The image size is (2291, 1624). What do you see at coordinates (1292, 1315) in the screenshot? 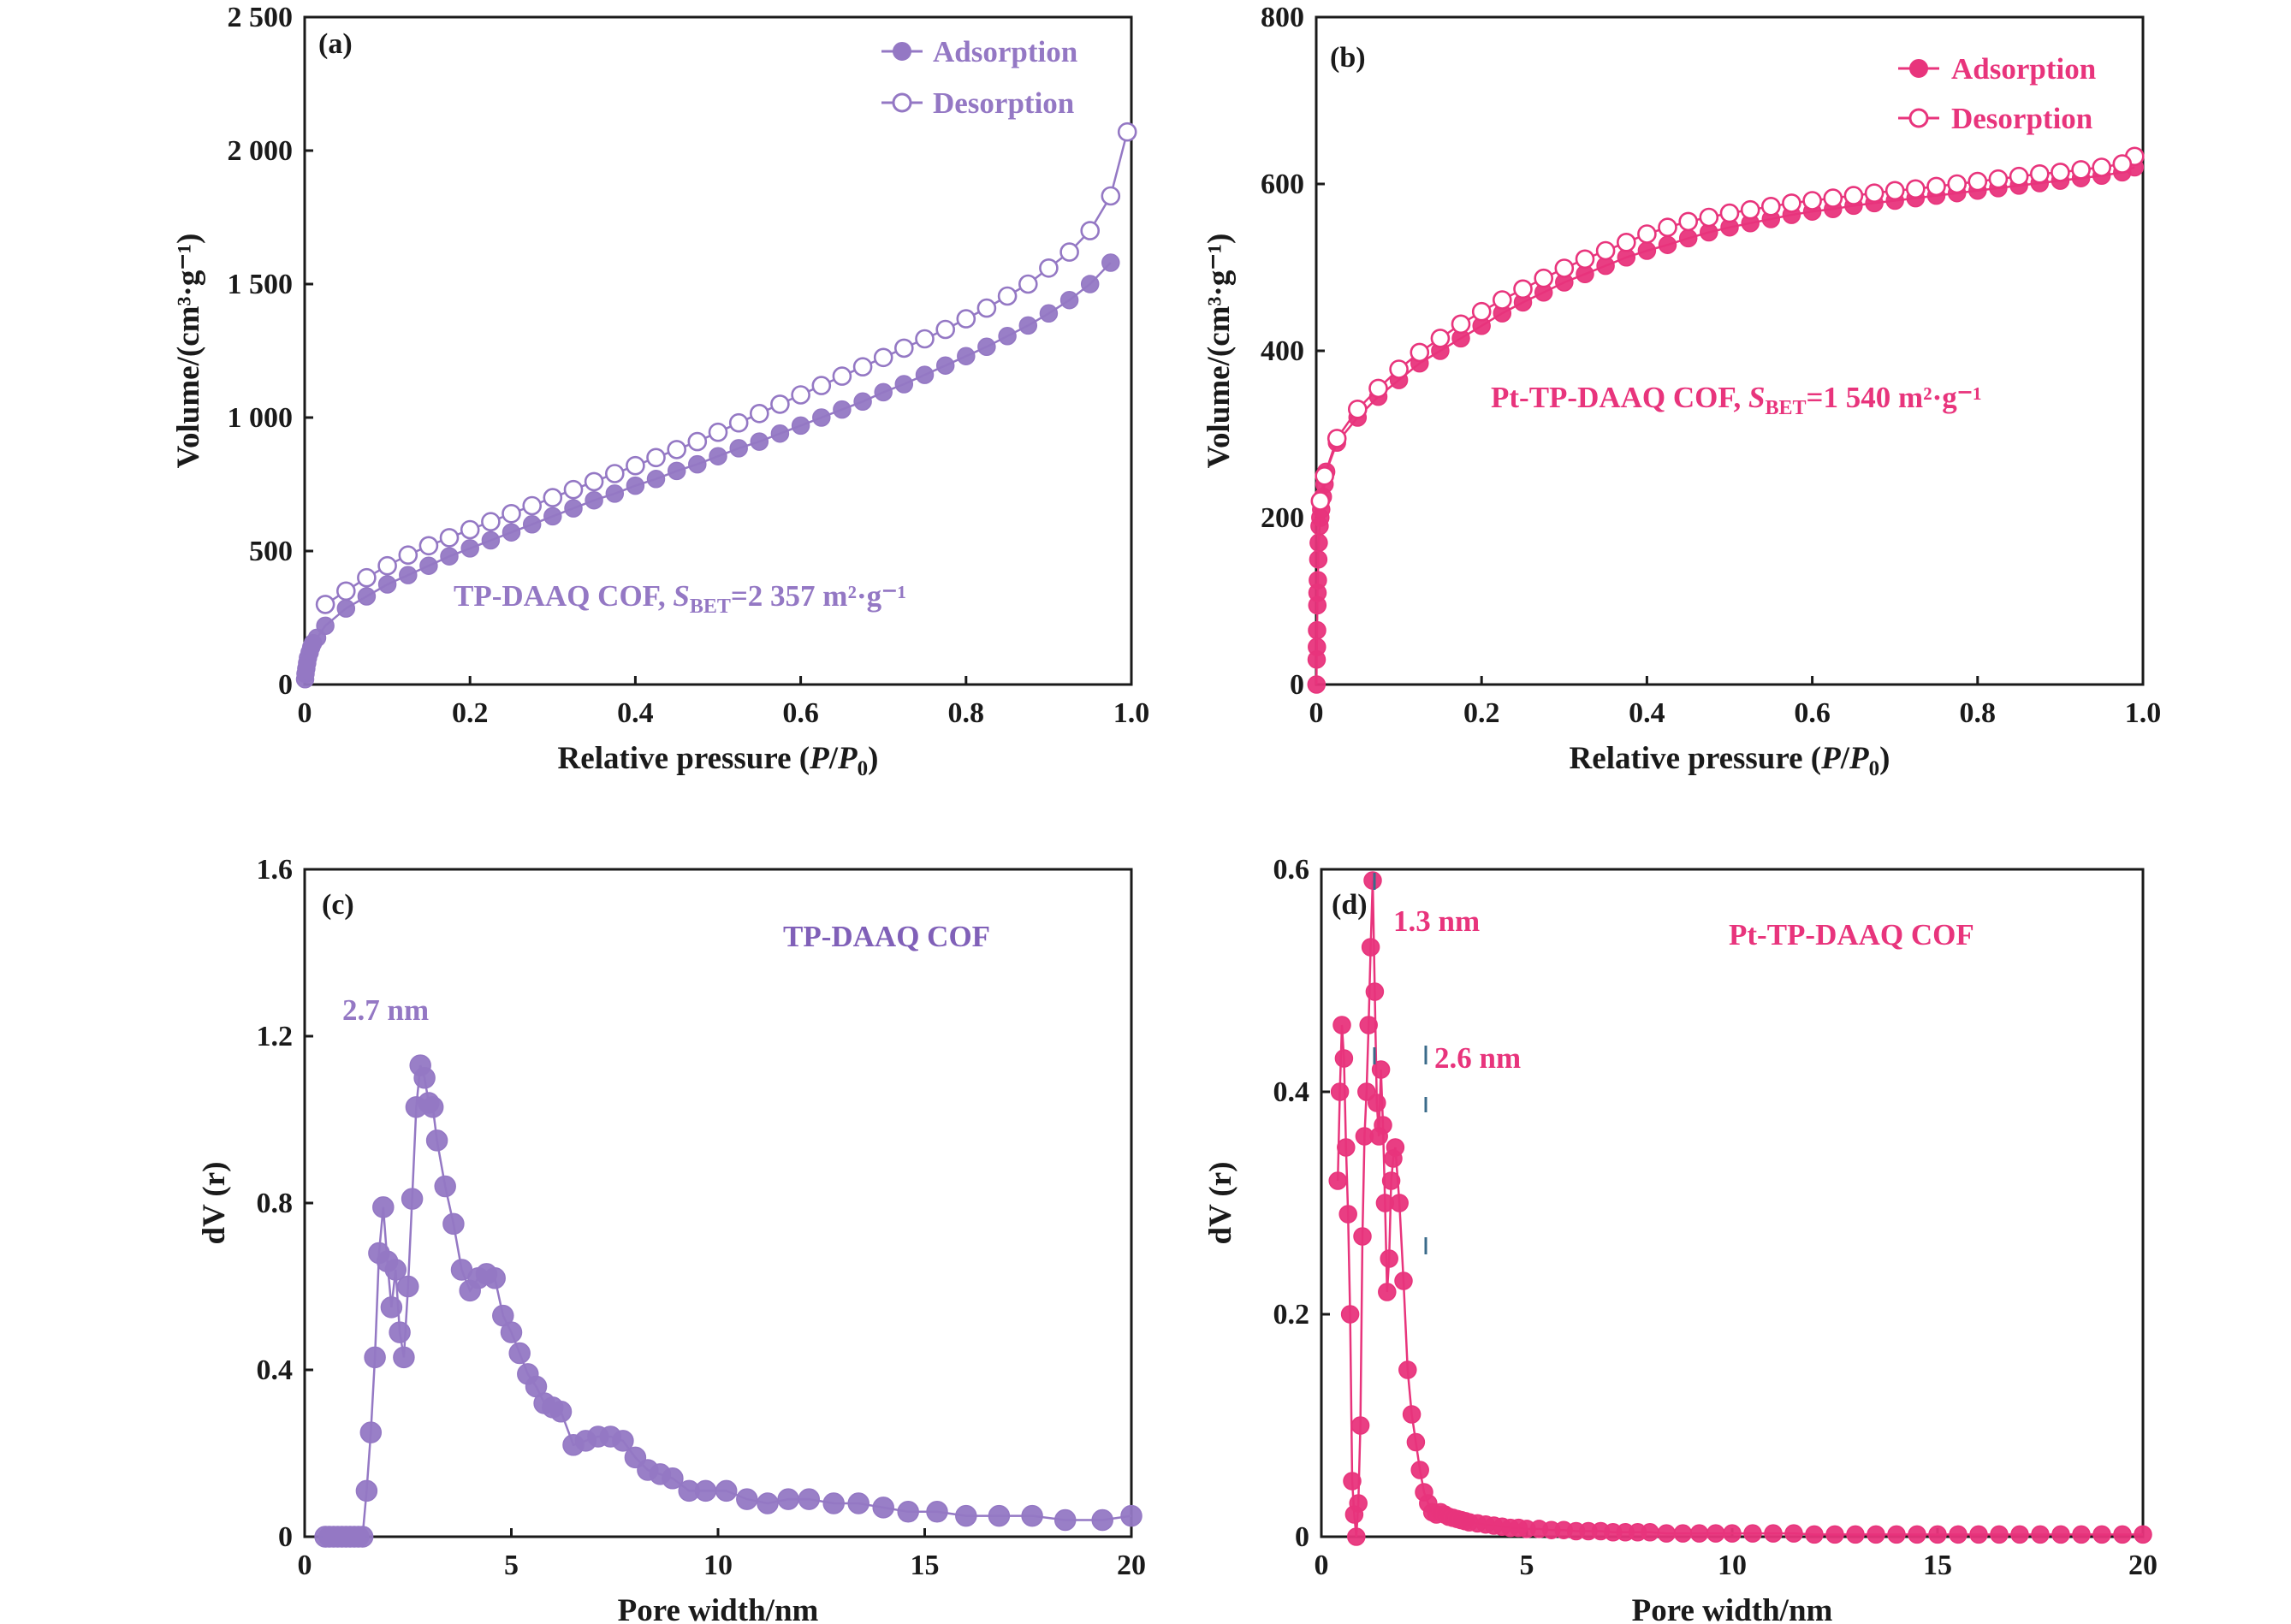
I see `y-tick-label: 0.2` at bounding box center [1292, 1315].